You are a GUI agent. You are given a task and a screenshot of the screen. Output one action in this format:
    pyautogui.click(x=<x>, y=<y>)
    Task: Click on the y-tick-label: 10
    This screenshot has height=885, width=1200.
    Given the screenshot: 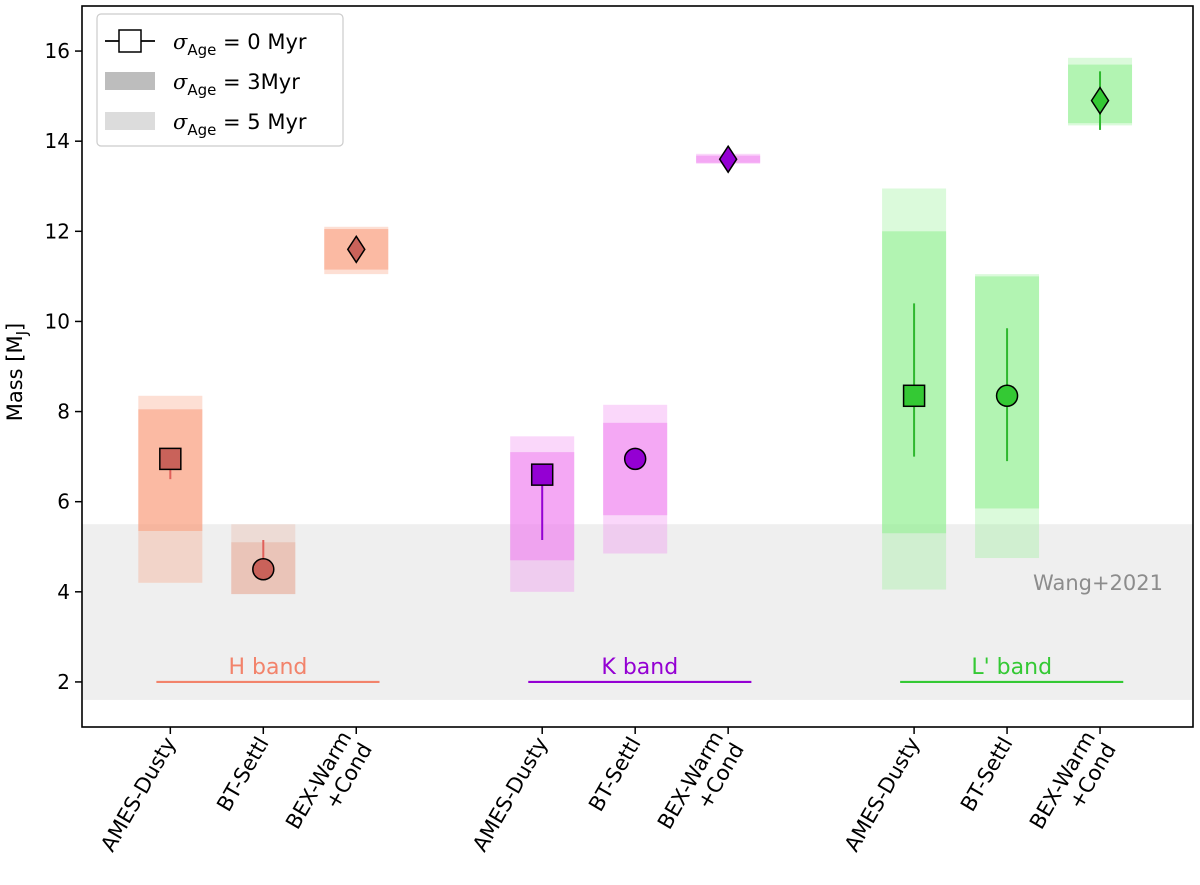 What is the action you would take?
    pyautogui.click(x=57, y=321)
    